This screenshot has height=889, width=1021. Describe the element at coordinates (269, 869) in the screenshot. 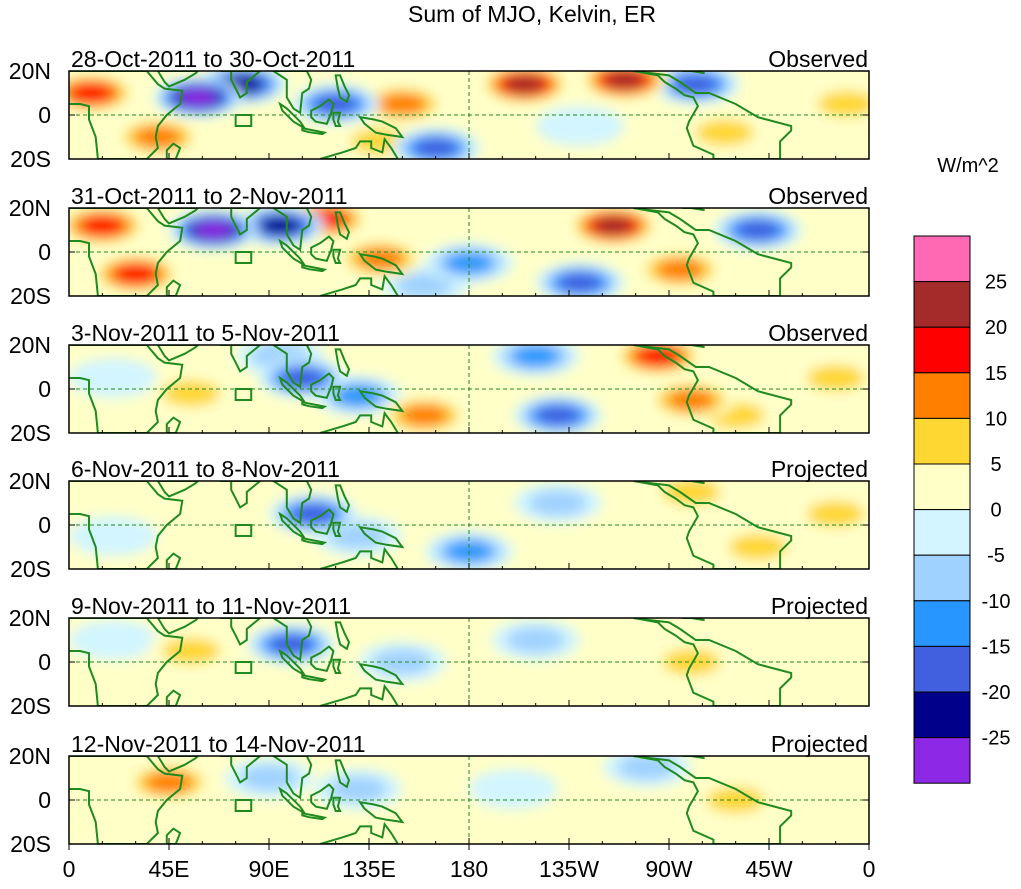

I see `x-tick-label: 90E` at that location.